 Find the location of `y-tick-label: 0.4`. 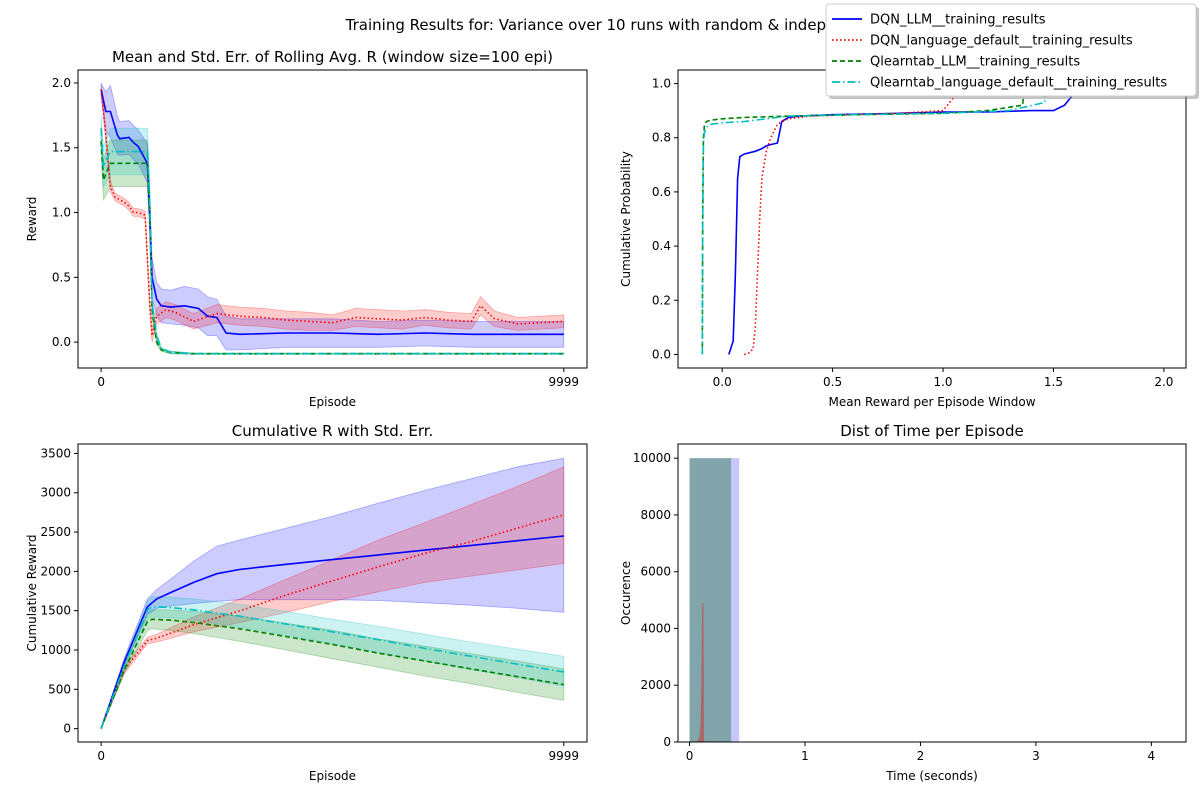

y-tick-label: 0.4 is located at coordinates (661, 246).